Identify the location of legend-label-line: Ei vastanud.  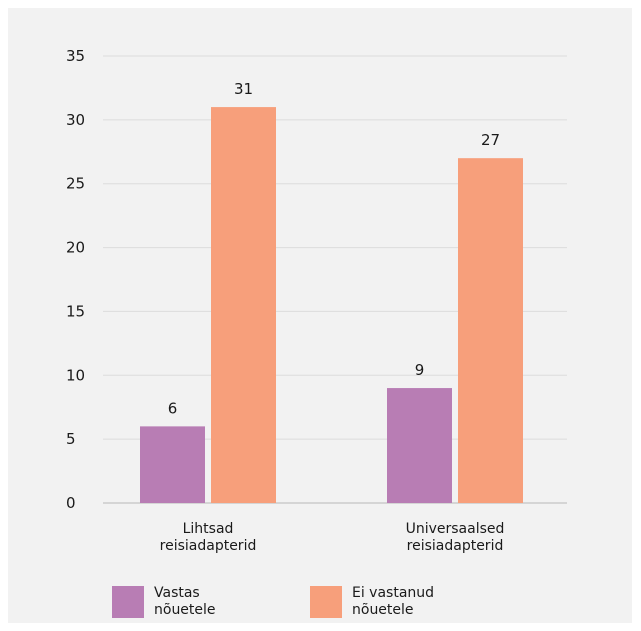
(393, 593).